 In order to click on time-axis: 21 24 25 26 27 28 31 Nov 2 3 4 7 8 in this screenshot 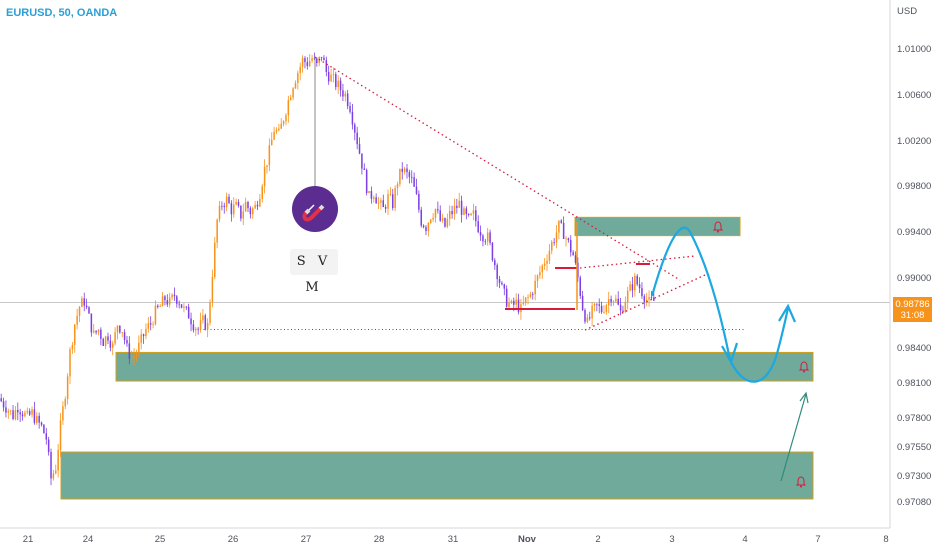, I will do `click(456, 539)`.